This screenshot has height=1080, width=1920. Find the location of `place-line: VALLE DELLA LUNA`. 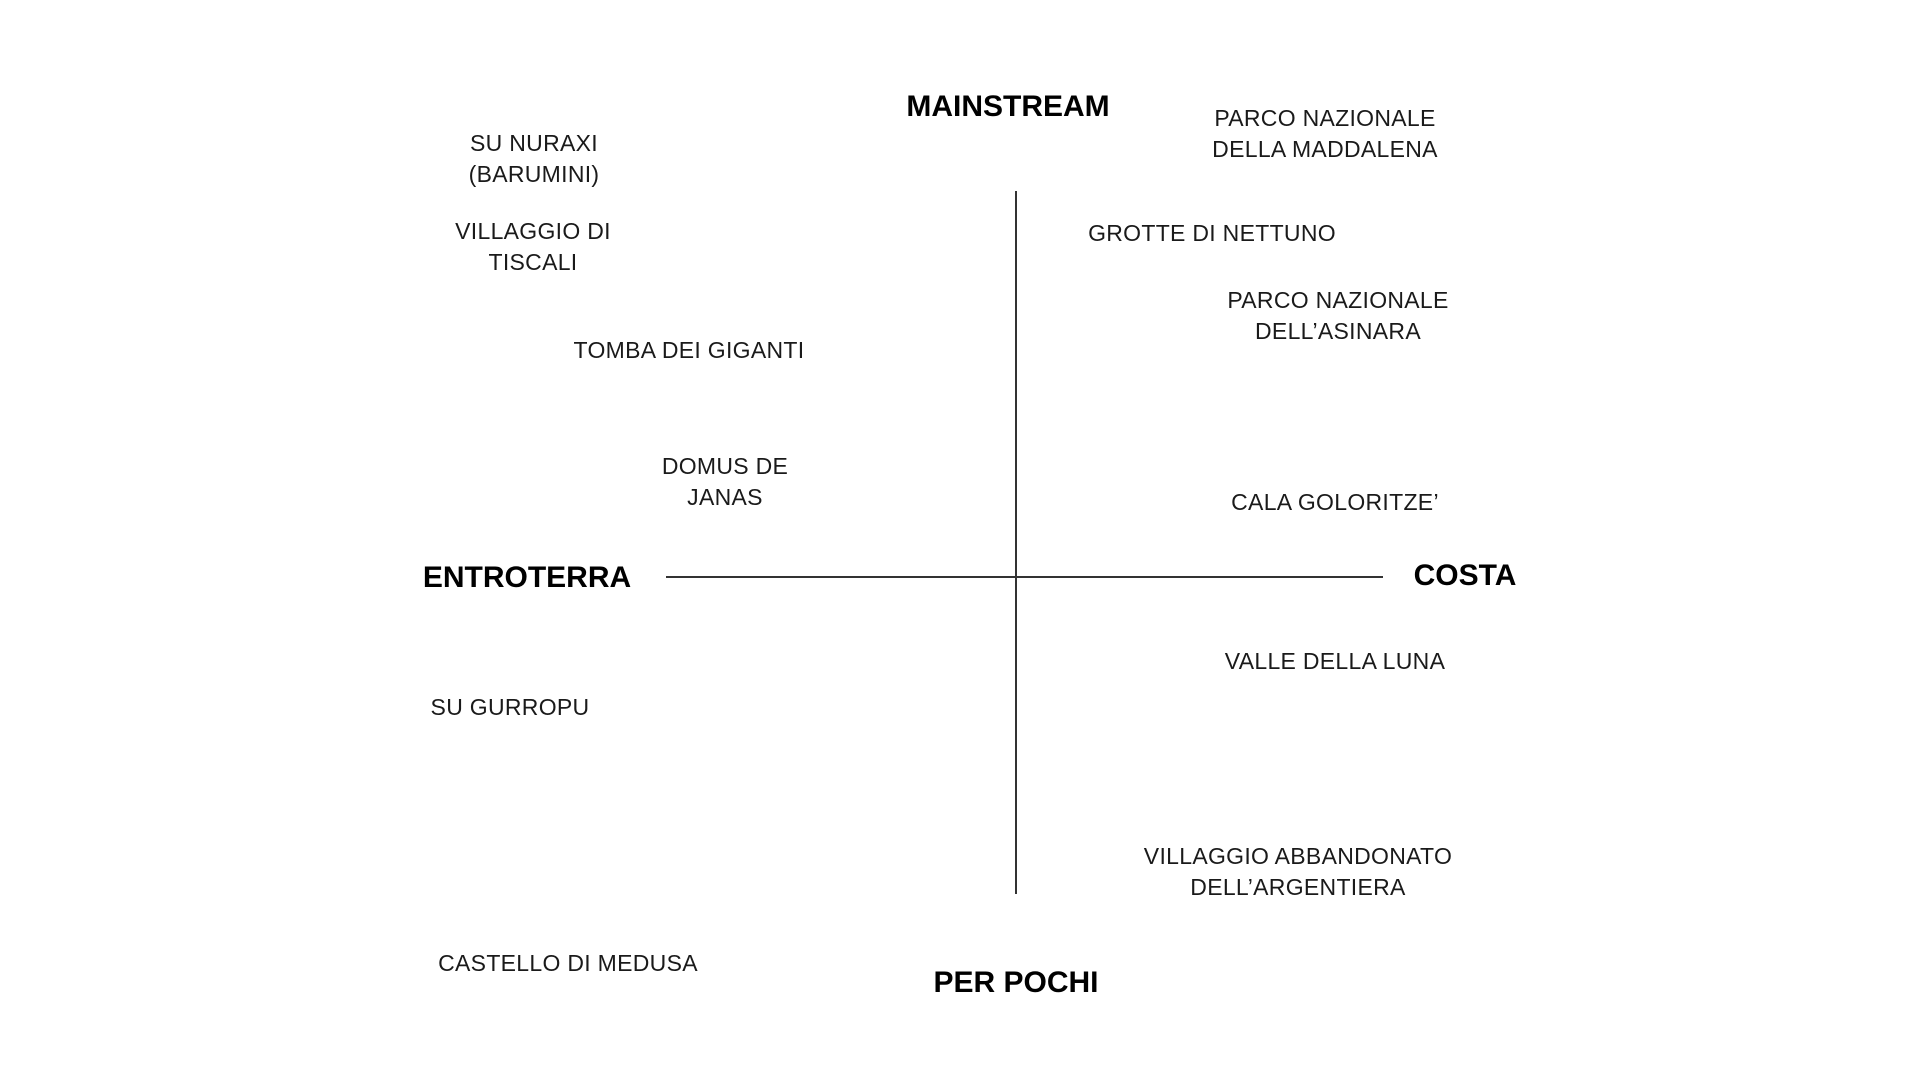

place-line: VALLE DELLA LUNA is located at coordinates (1335, 661).